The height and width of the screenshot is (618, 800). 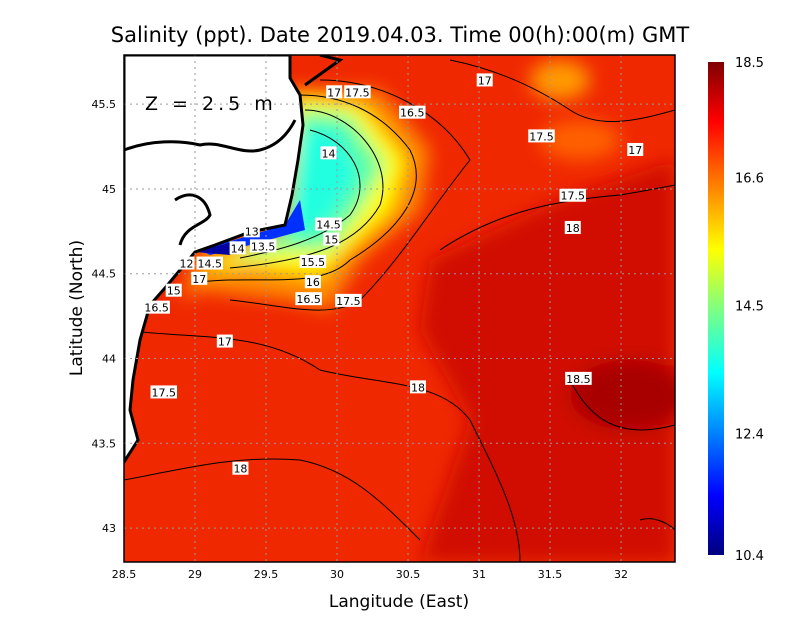 What do you see at coordinates (621, 574) in the screenshot?
I see `x-tick-label: 32` at bounding box center [621, 574].